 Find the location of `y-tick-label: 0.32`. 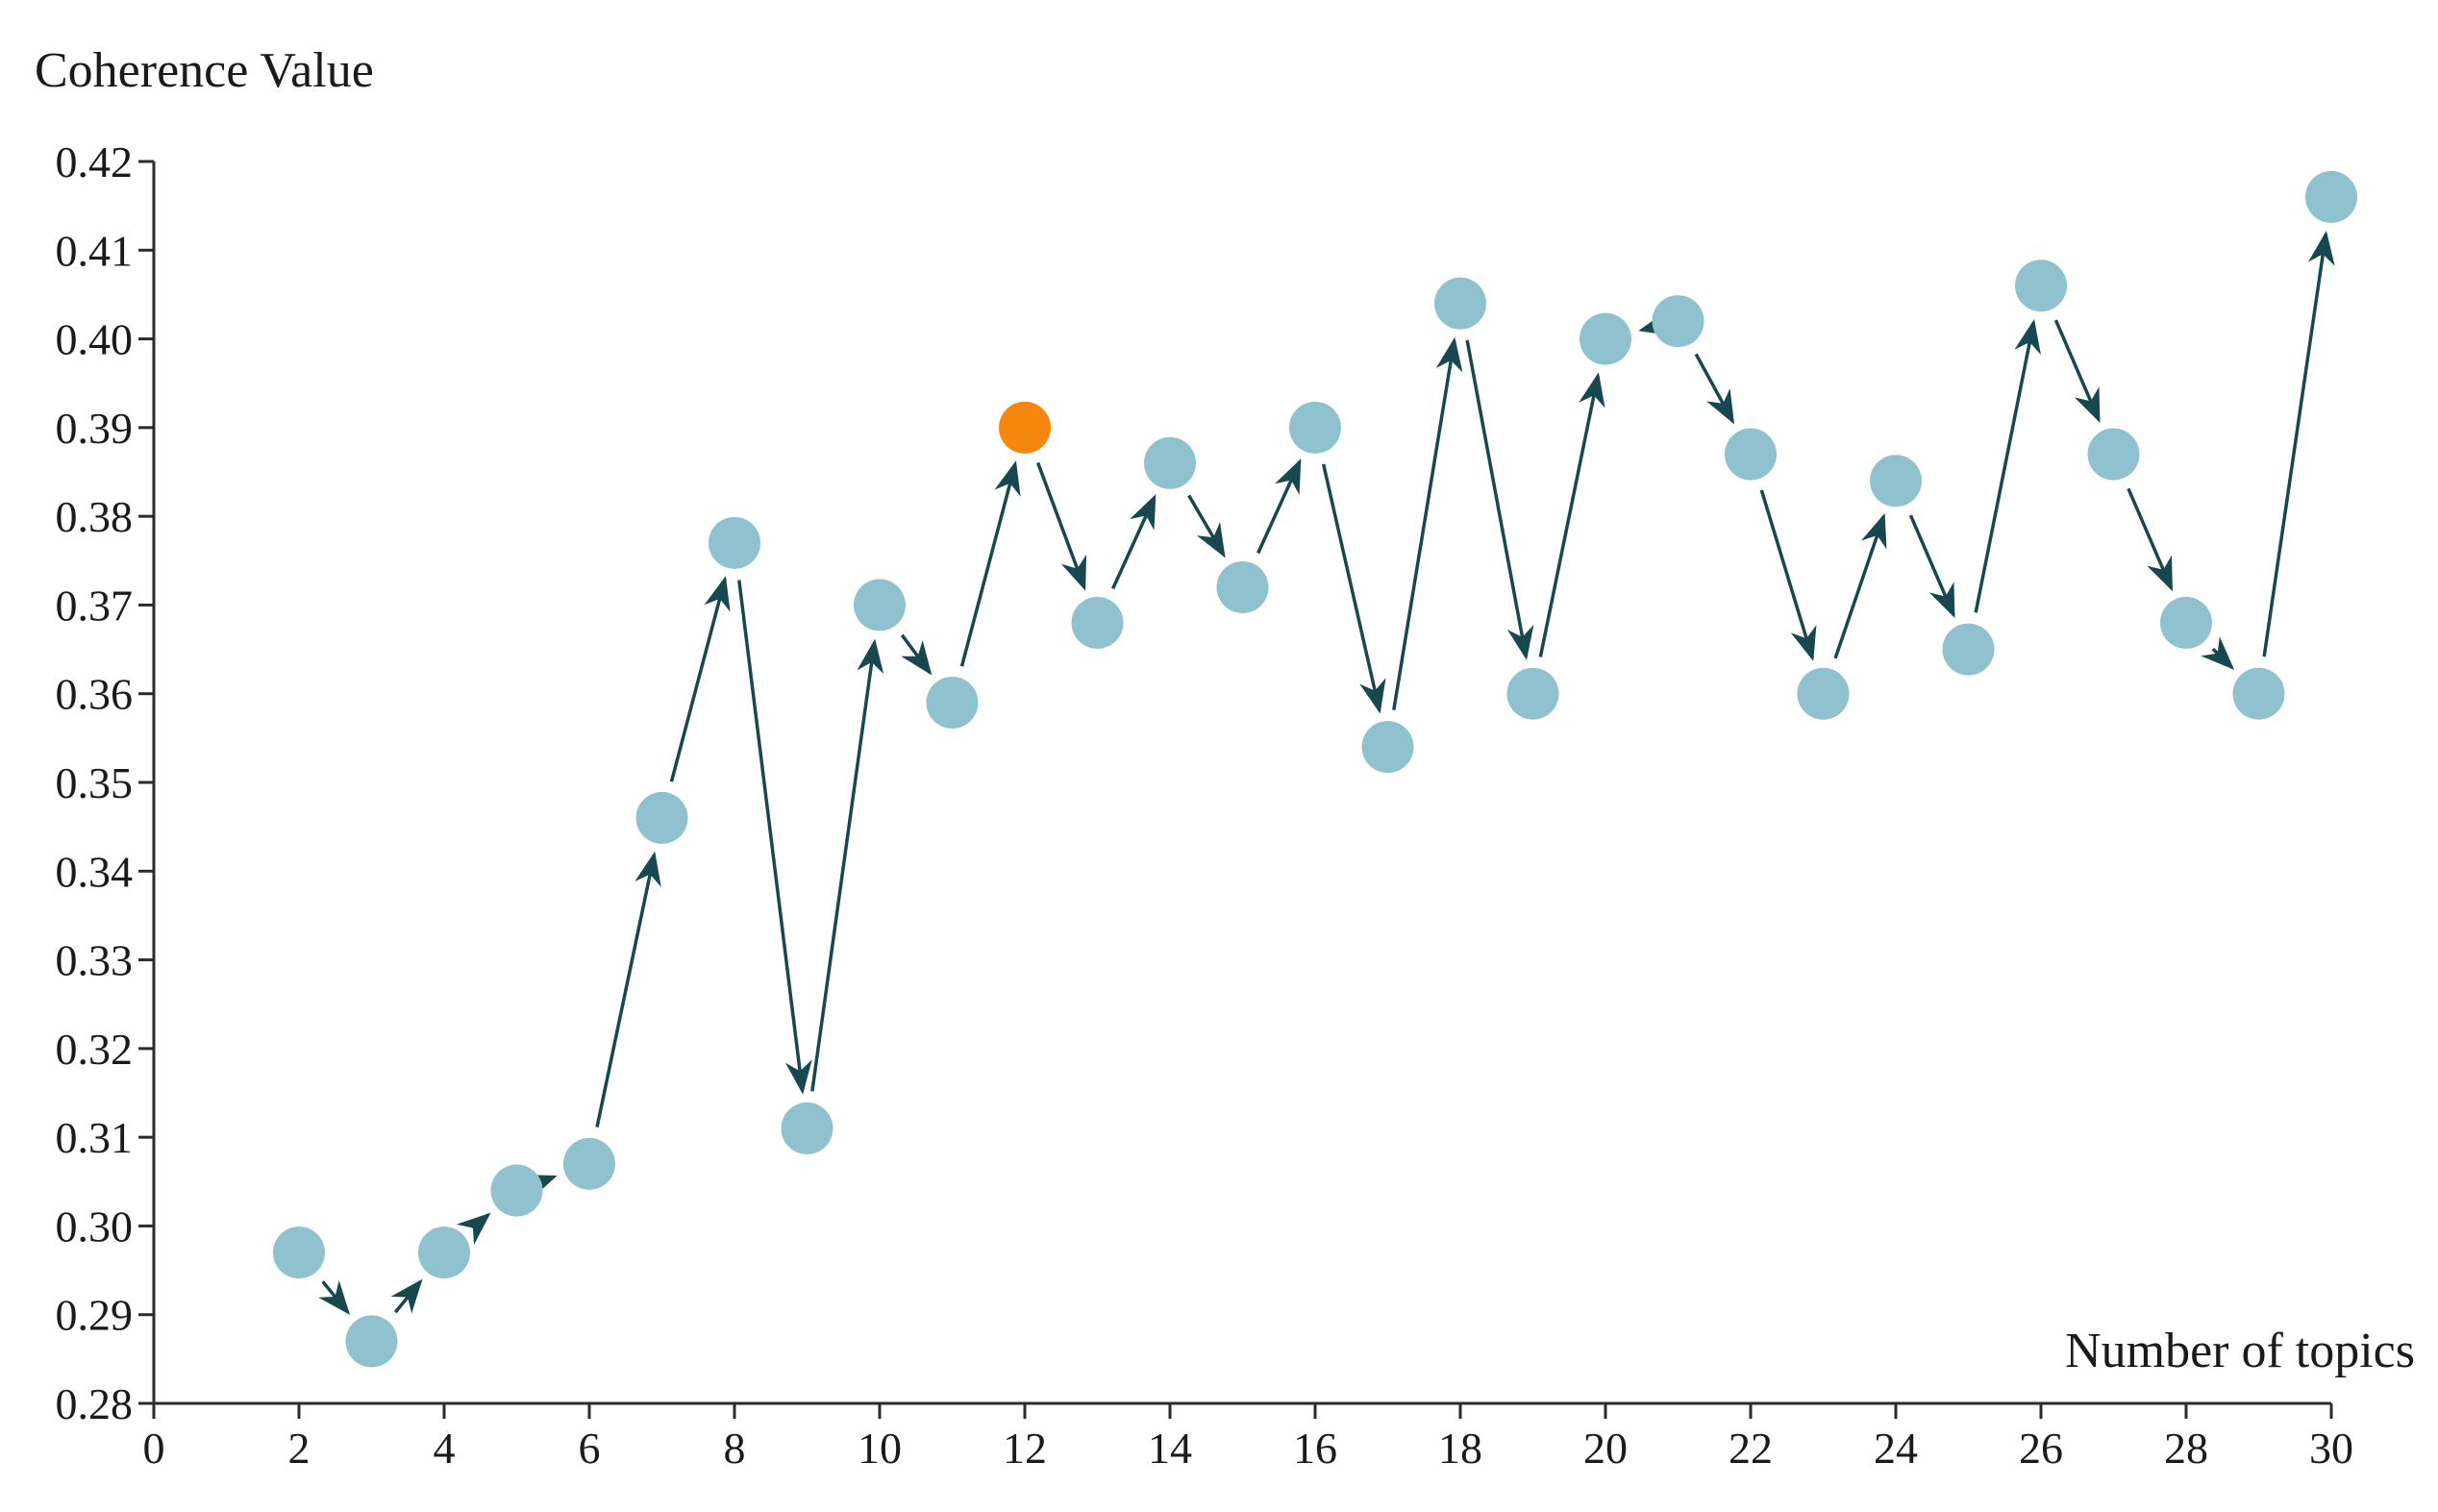

y-tick-label: 0.32 is located at coordinates (95, 1049).